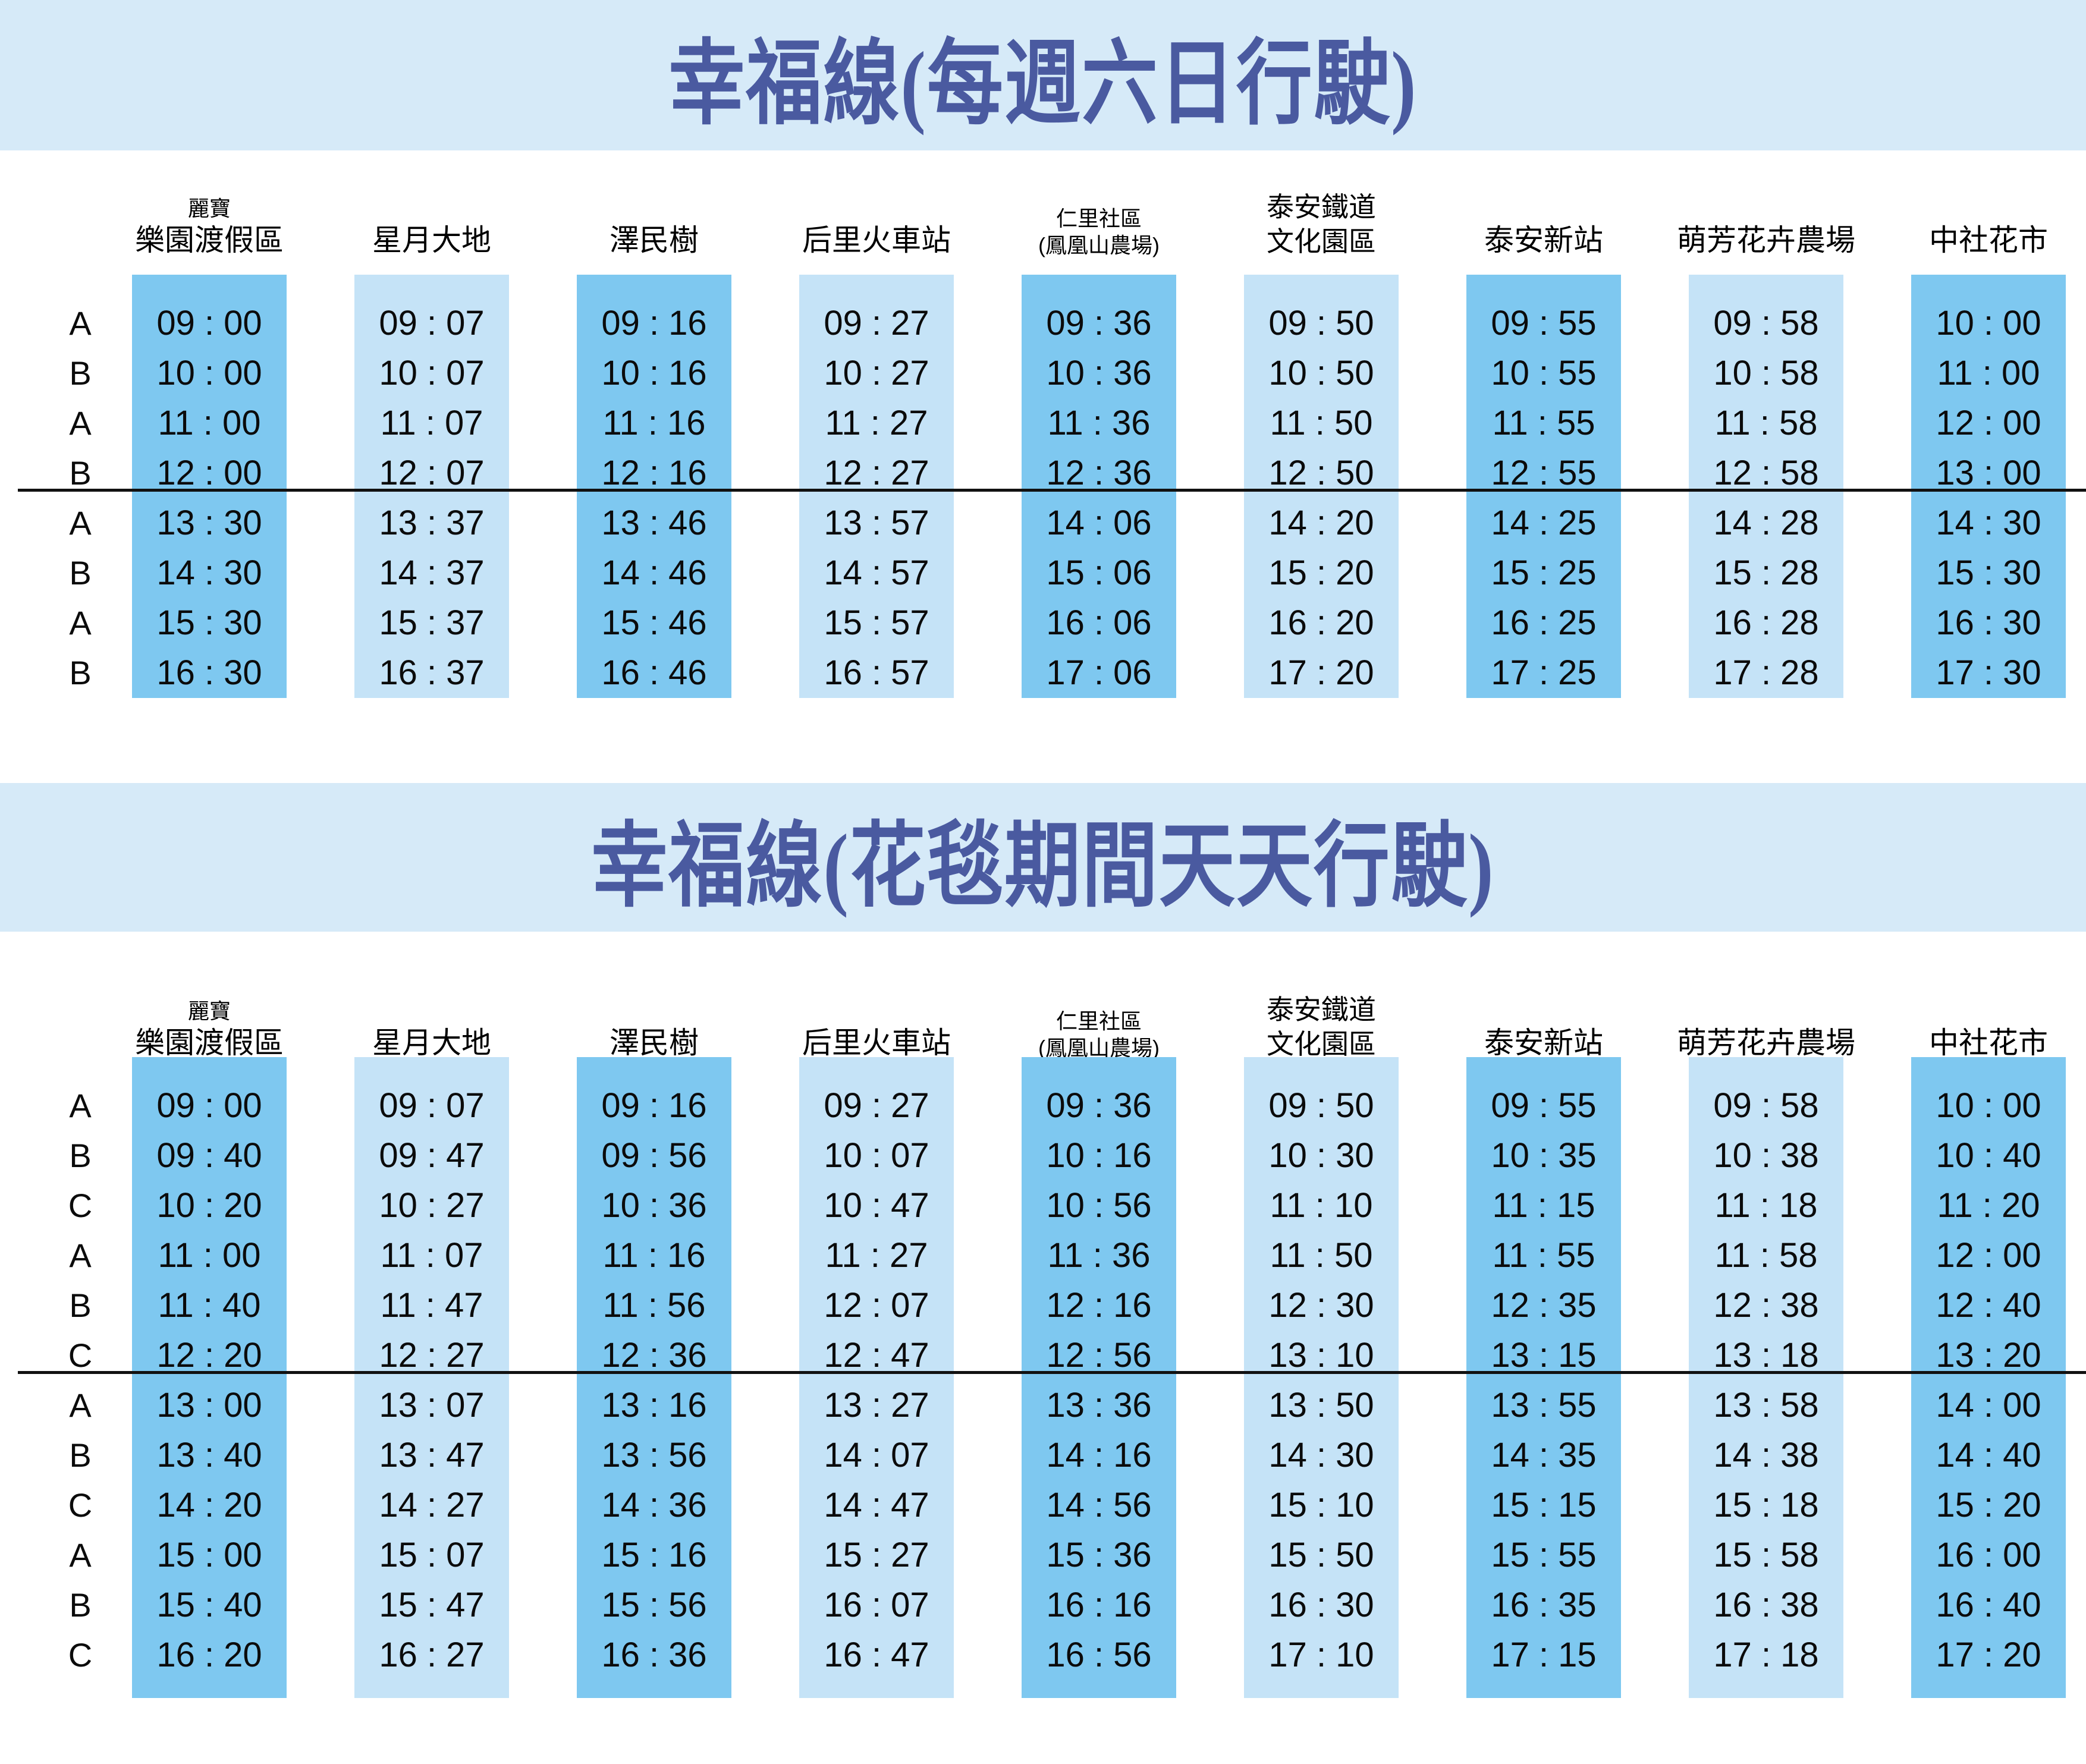 The height and width of the screenshot is (1764, 2086). I want to click on time-cell: 09 : 16, so click(654, 323).